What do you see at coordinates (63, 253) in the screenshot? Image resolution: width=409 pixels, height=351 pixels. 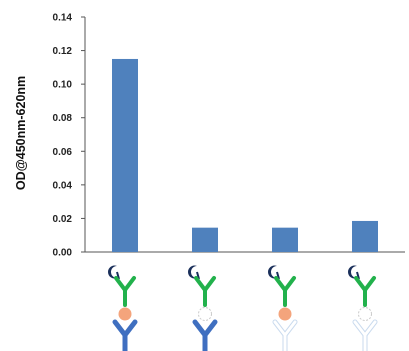 I see `y-tick-label: 0.00` at bounding box center [63, 253].